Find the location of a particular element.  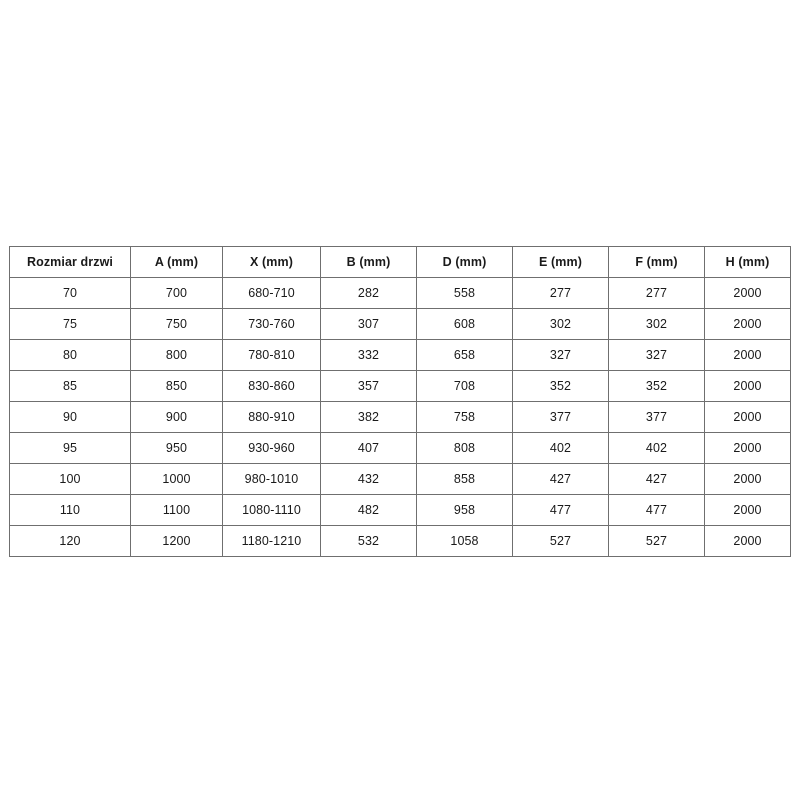

cell-b: 532 is located at coordinates (368, 541).